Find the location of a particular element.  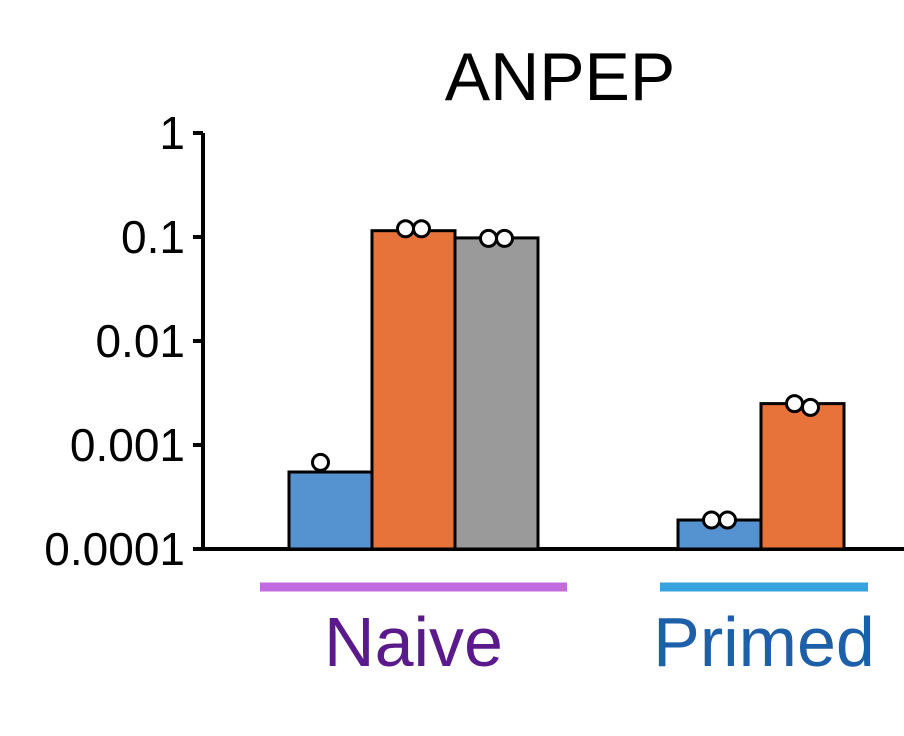

y-tick-label: 0.01 is located at coordinates (140, 341).